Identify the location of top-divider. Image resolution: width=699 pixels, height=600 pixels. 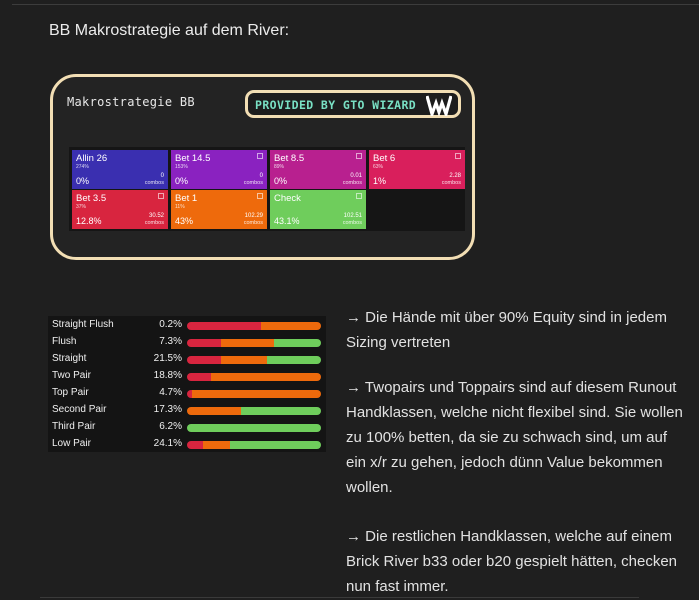
(355, 4).